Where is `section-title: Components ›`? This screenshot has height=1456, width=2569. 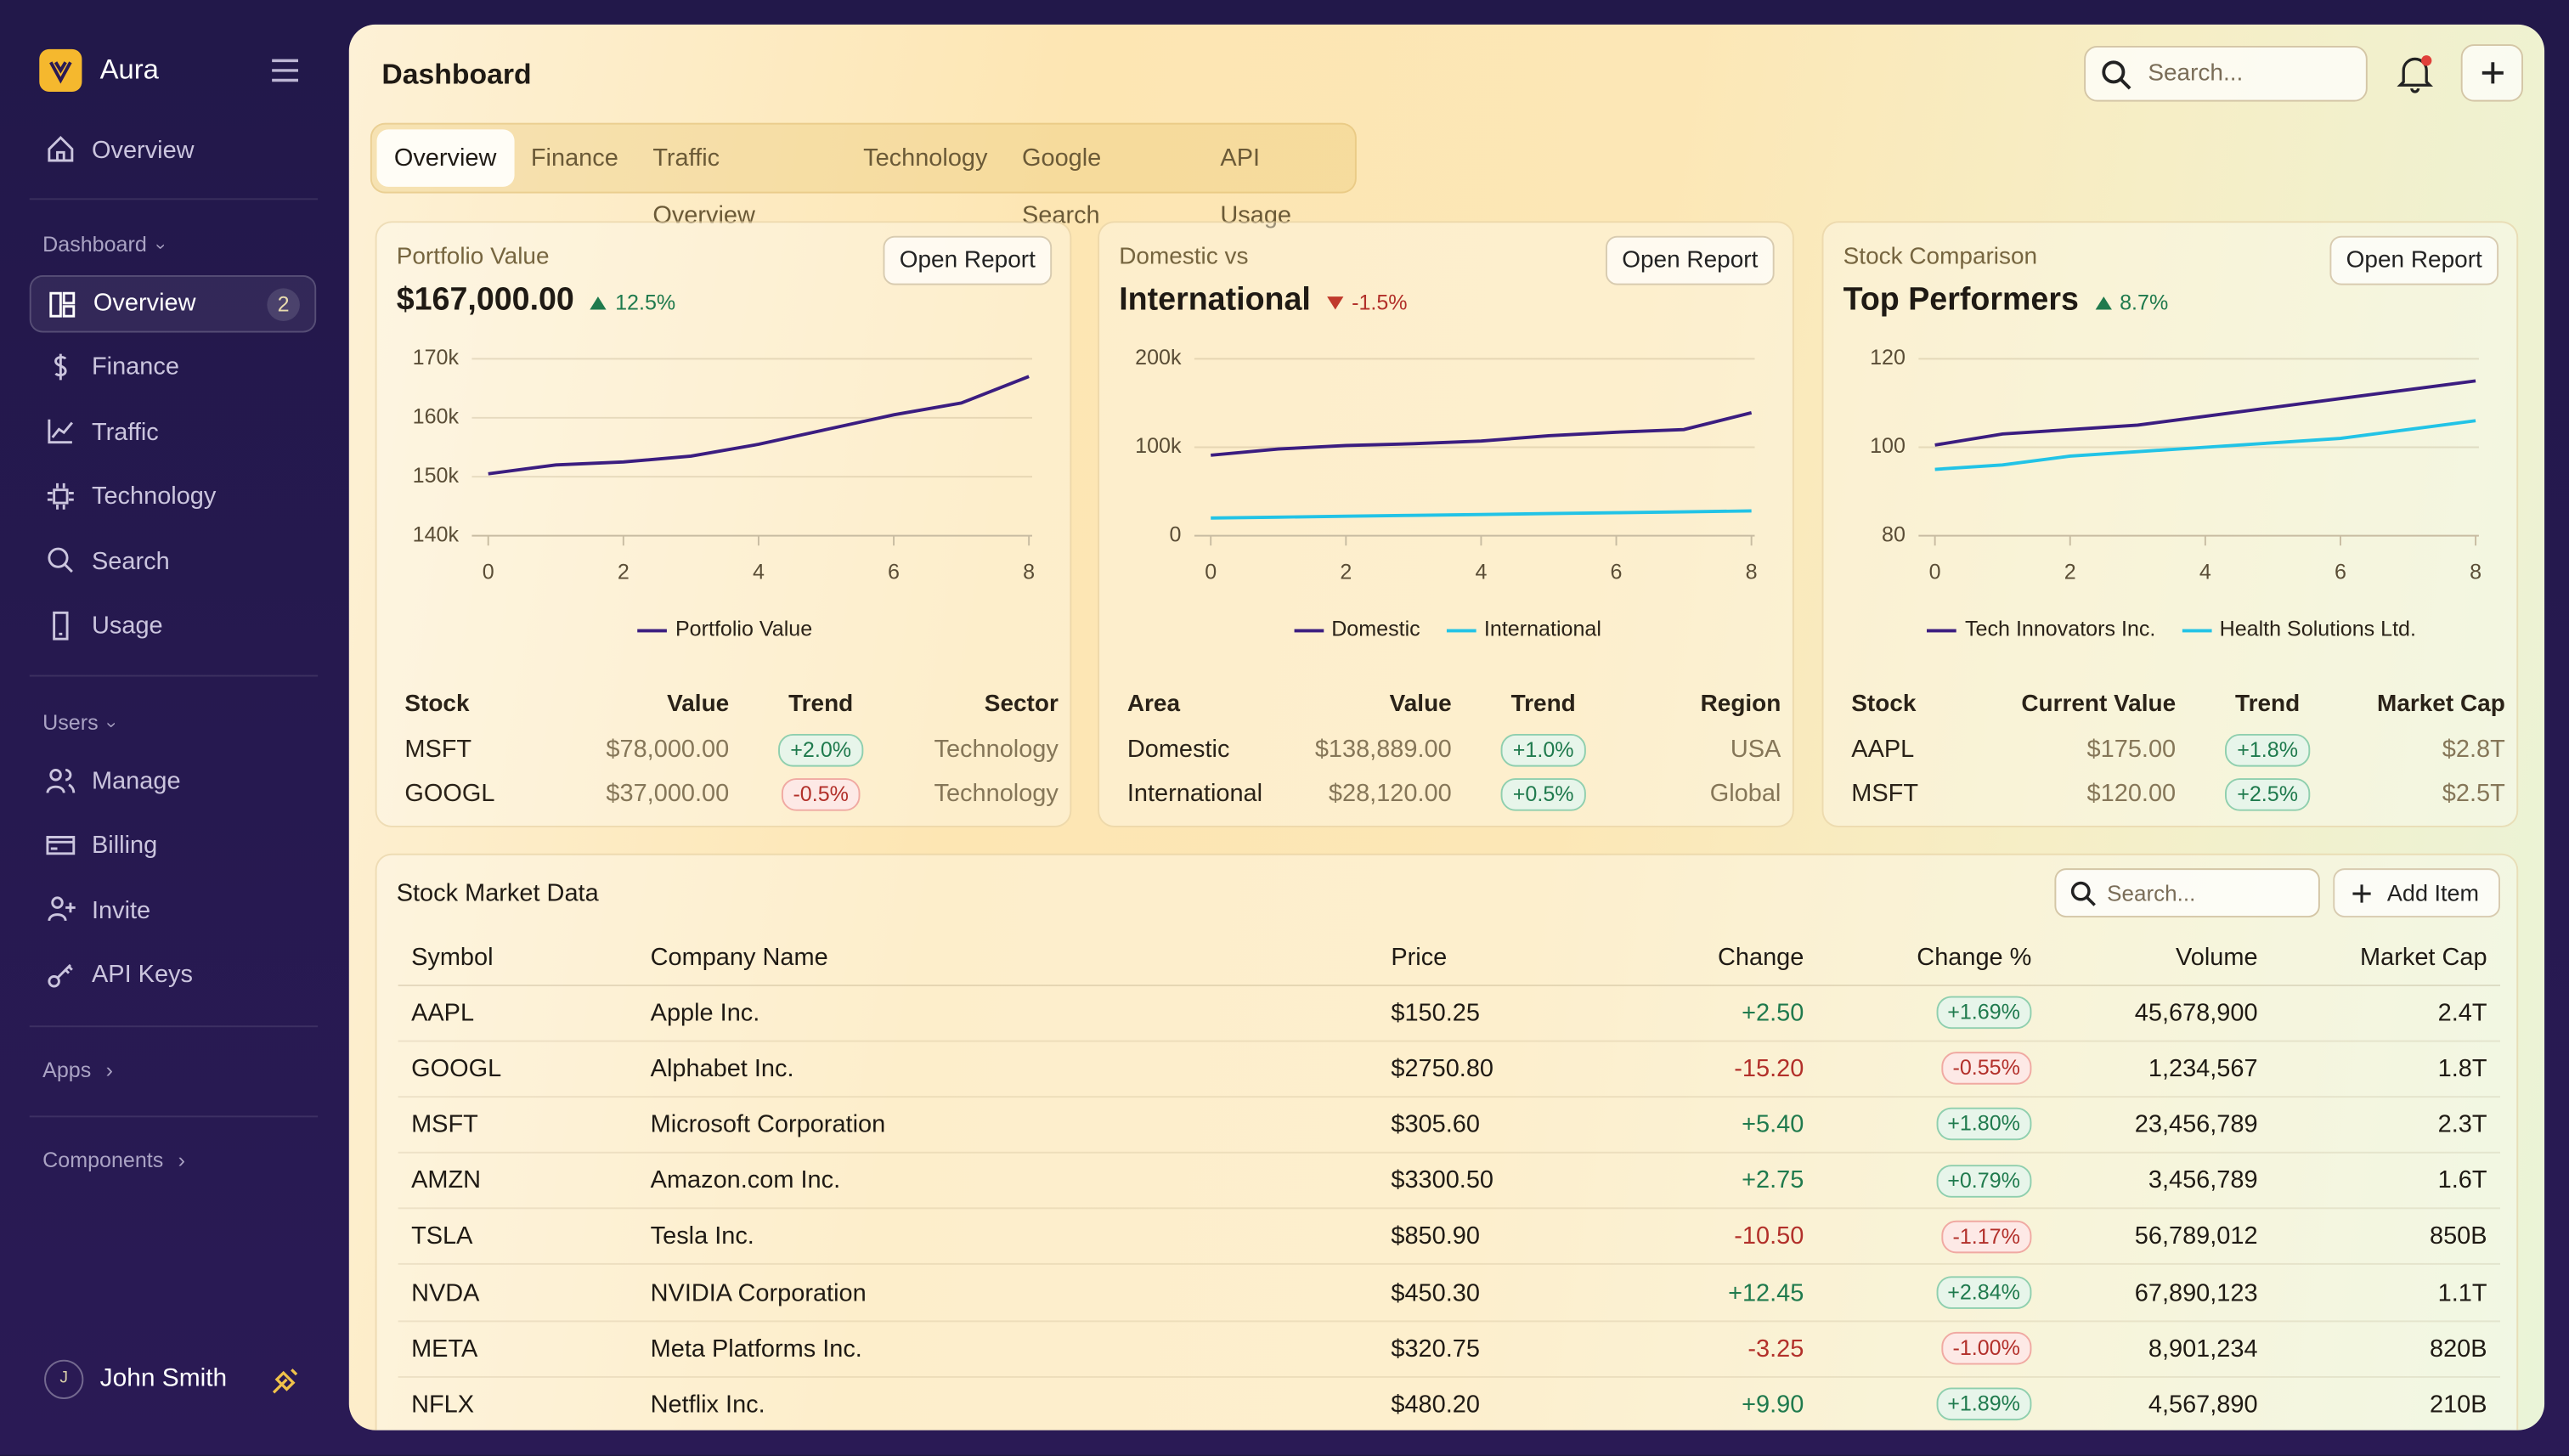
section-title: Components › is located at coordinates (114, 1160).